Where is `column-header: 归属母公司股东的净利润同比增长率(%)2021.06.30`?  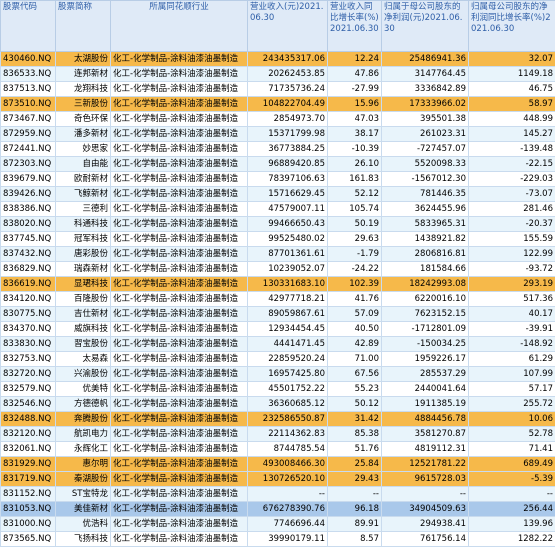 column-header: 归属母公司股东的净利润同比增长率(%)2021.06.30 is located at coordinates (511, 26).